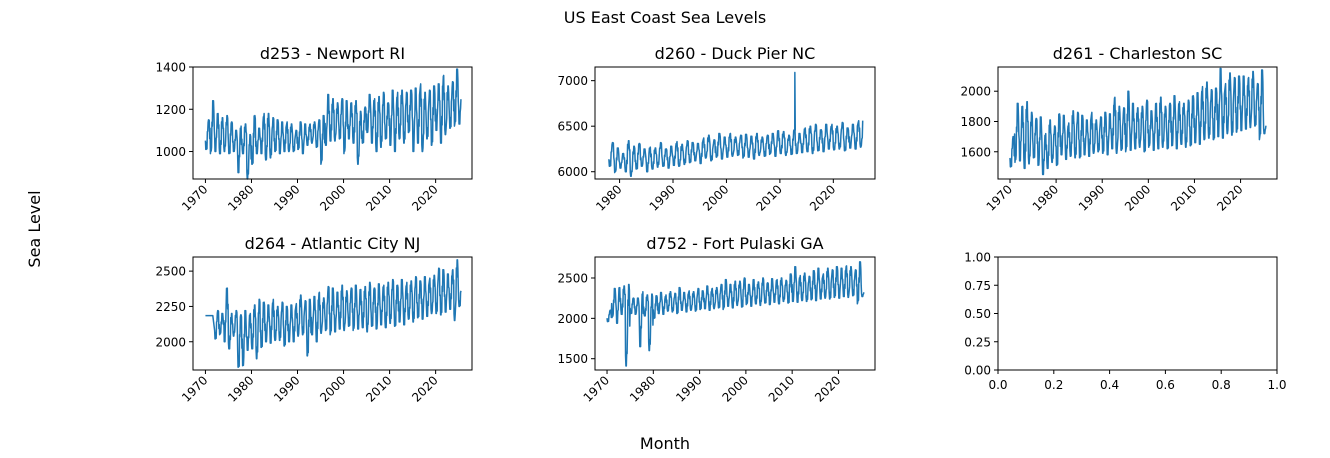  What do you see at coordinates (975, 152) in the screenshot?
I see `y-tick-label: 1600` at bounding box center [975, 152].